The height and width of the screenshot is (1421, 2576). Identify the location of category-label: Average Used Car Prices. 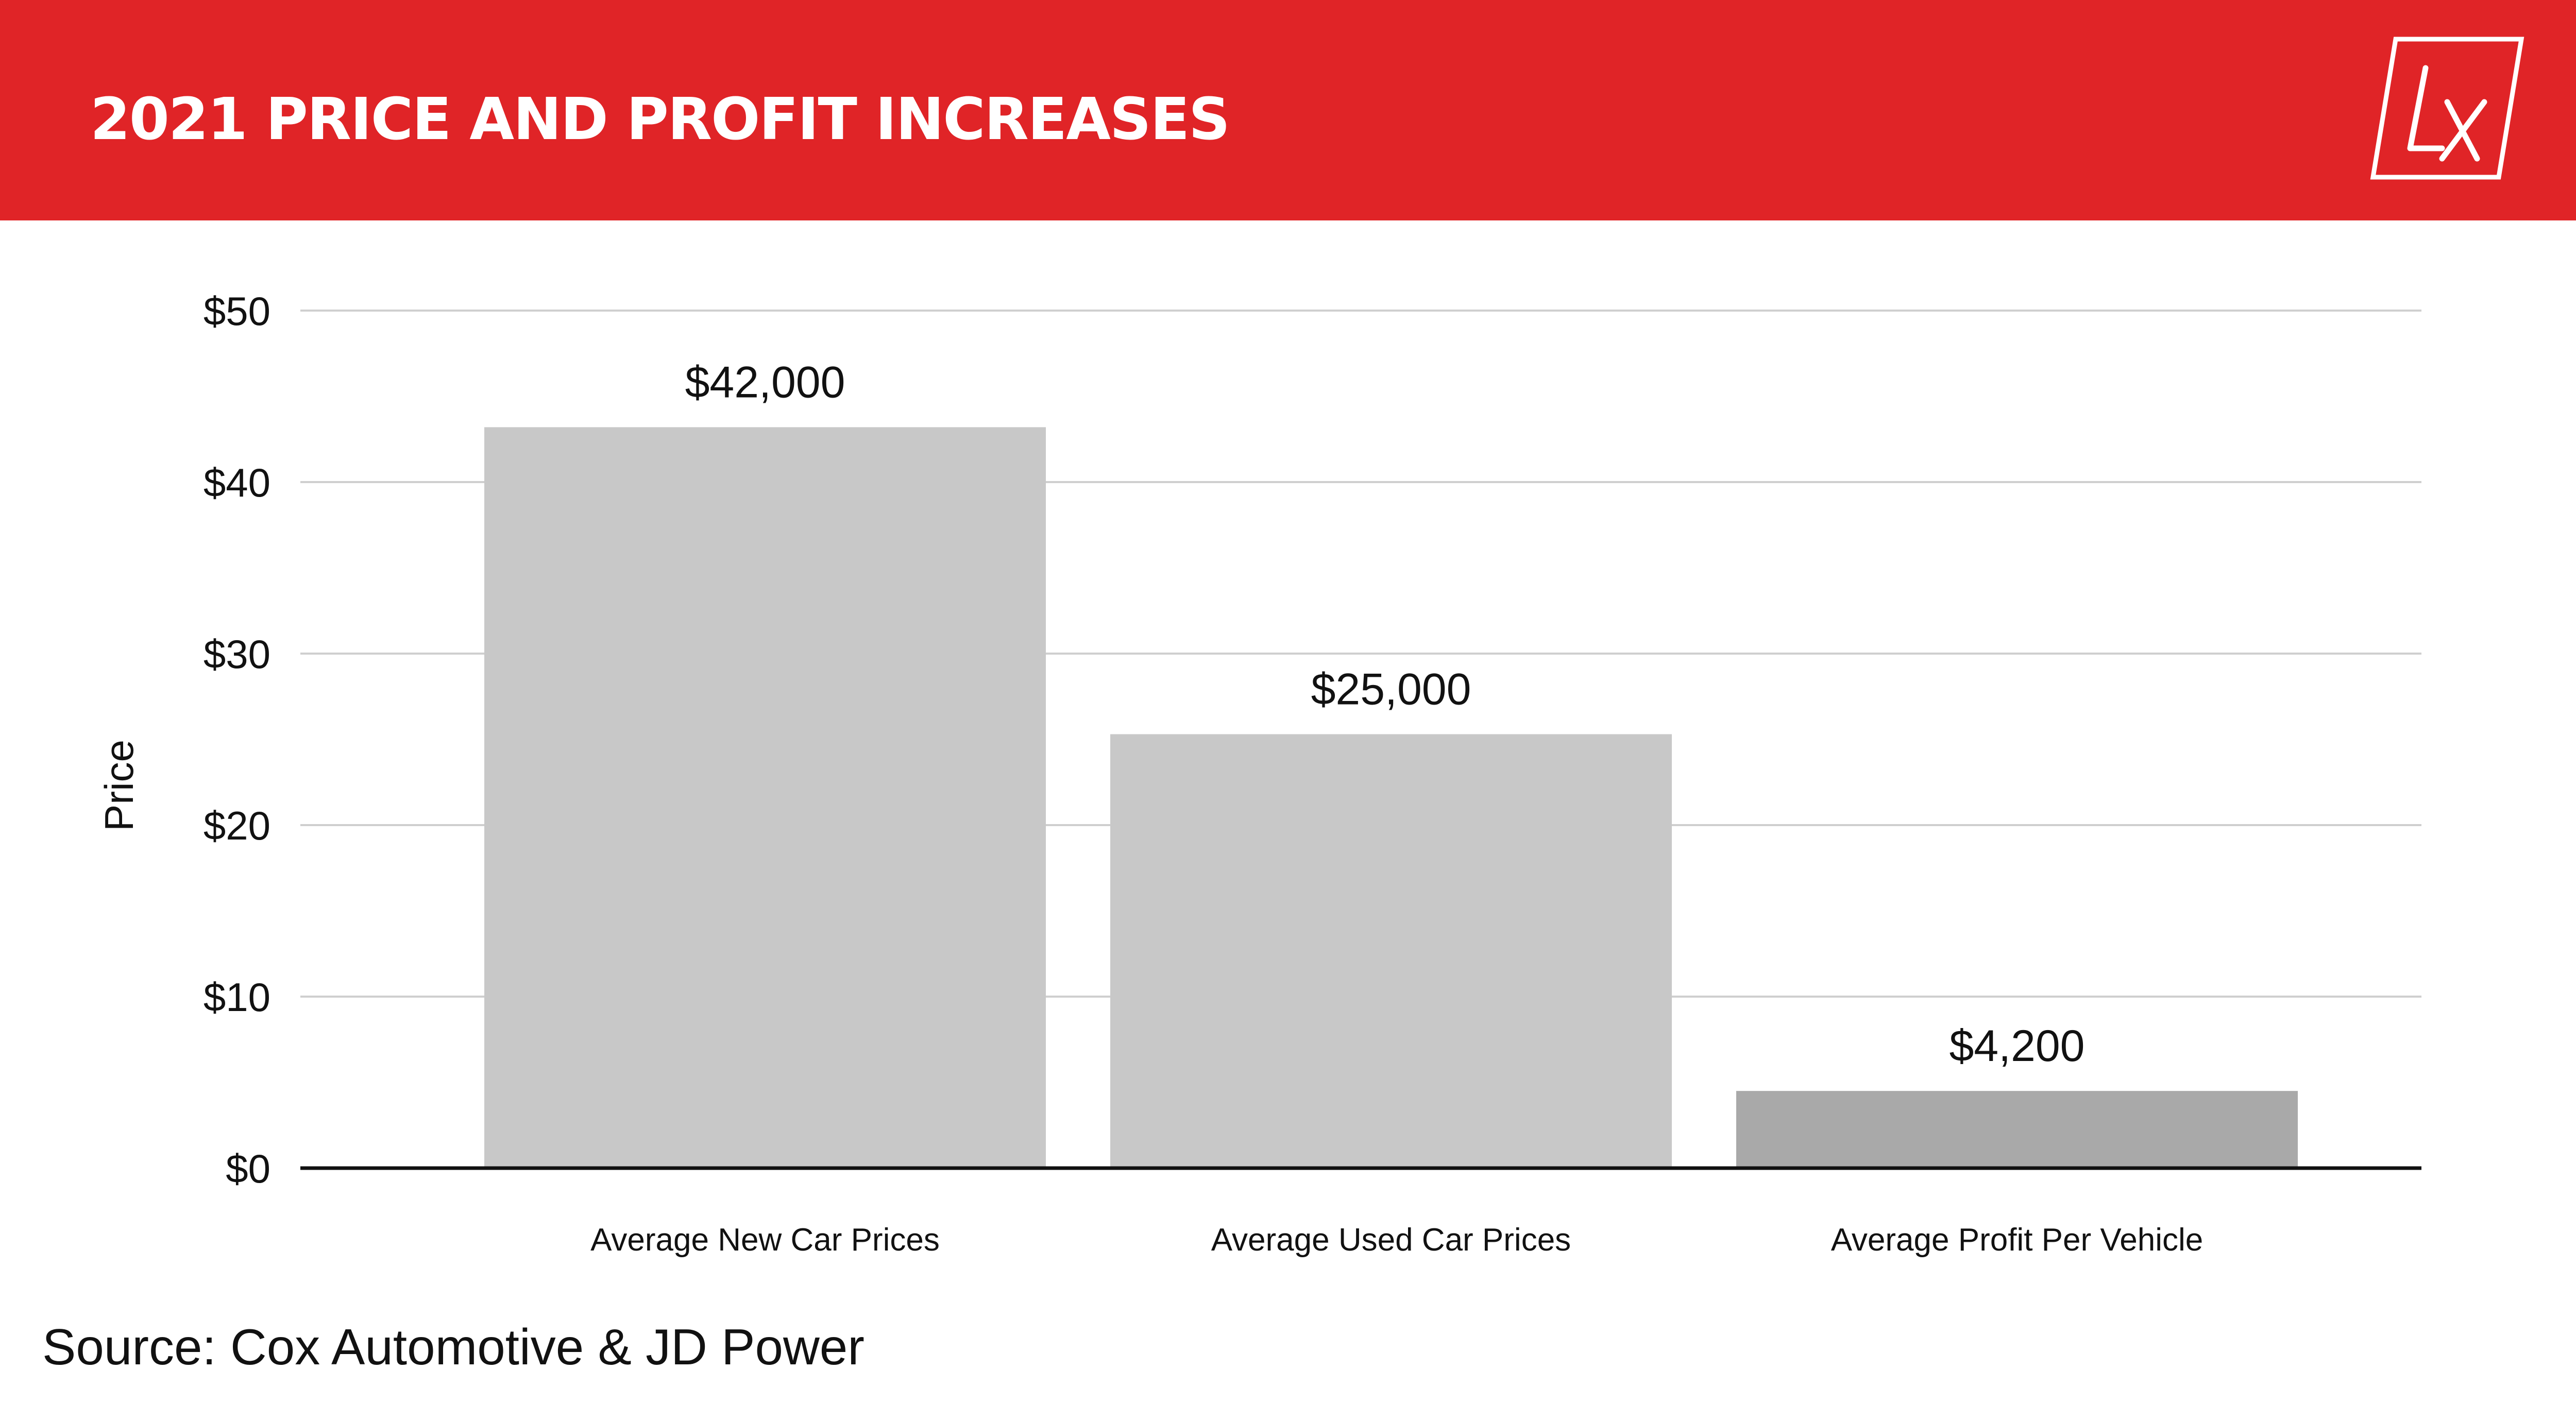
(1391, 1240).